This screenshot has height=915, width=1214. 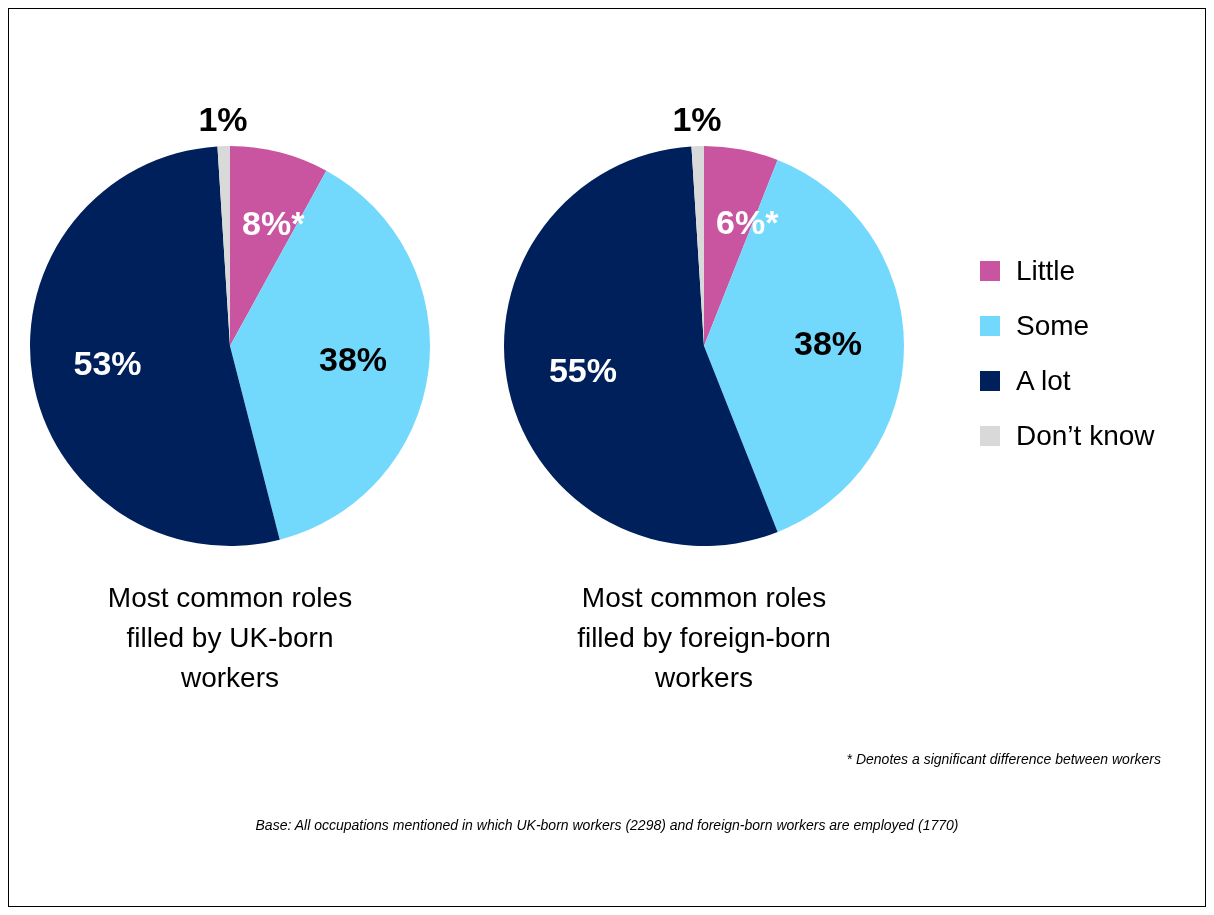 What do you see at coordinates (583, 370) in the screenshot?
I see `data-label: 55%` at bounding box center [583, 370].